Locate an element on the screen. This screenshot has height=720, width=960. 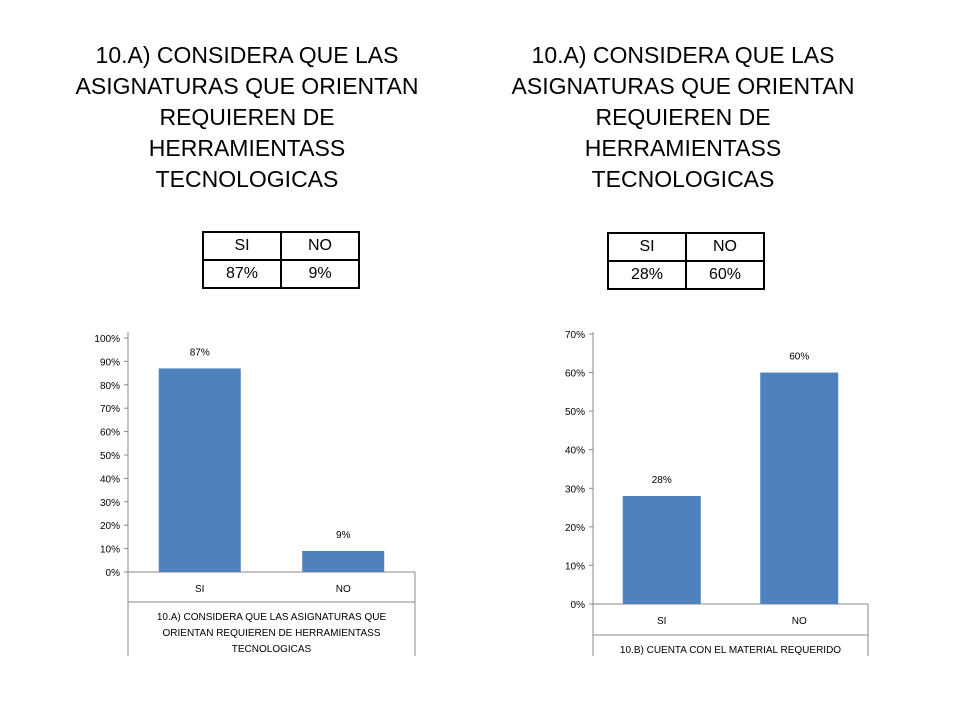
x-axis-title-line: 10.B) CUENTA CON EL MATERIAL REQUERIDO is located at coordinates (730, 650).